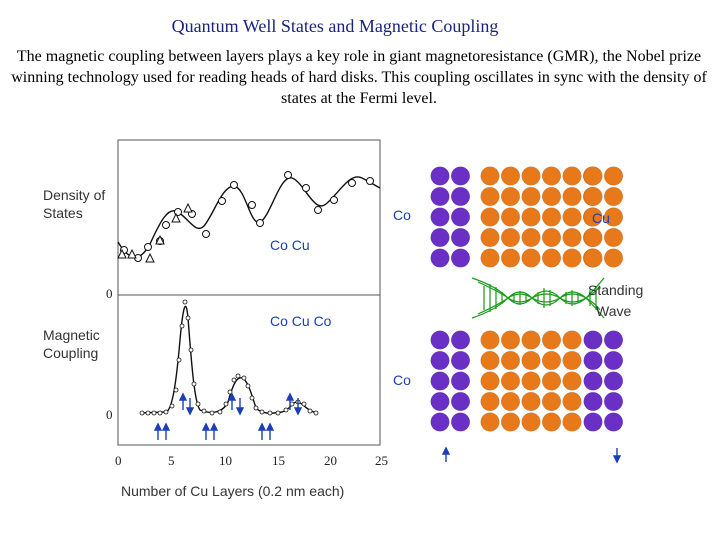  Describe the element at coordinates (249, 217) in the screenshot. I see `dos-curve` at that location.